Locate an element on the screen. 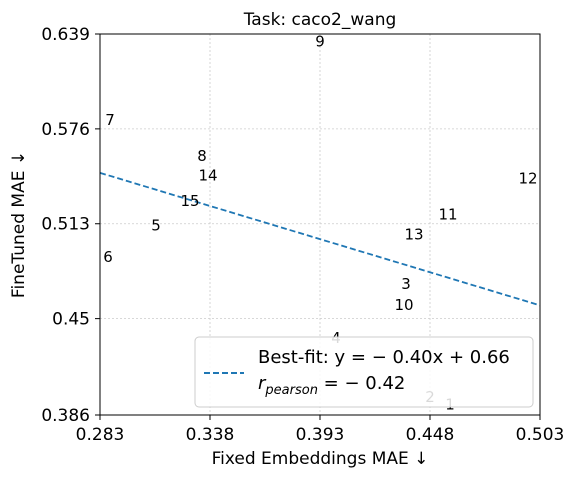  x-axis: 0.283 0.338 0.393 0.448 0.503 is located at coordinates (320, 430).